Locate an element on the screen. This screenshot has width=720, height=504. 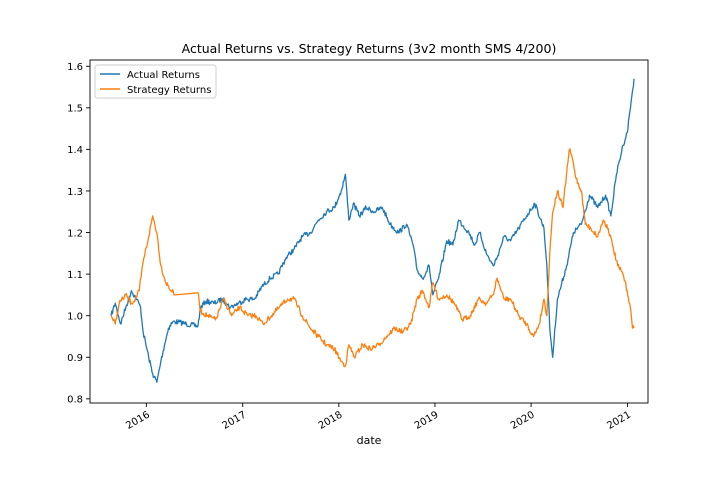
y-axis: 0.8 0.9 1.0 1.1 1.2 1.3 1.4 1.5 1.6 is located at coordinates (78, 234).